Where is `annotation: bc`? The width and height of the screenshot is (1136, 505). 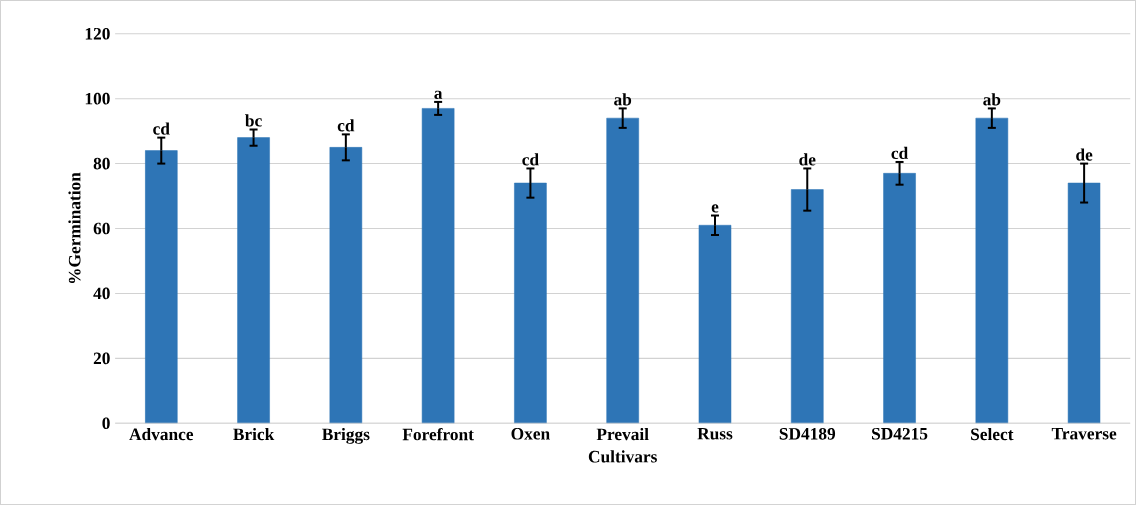 annotation: bc is located at coordinates (253, 120).